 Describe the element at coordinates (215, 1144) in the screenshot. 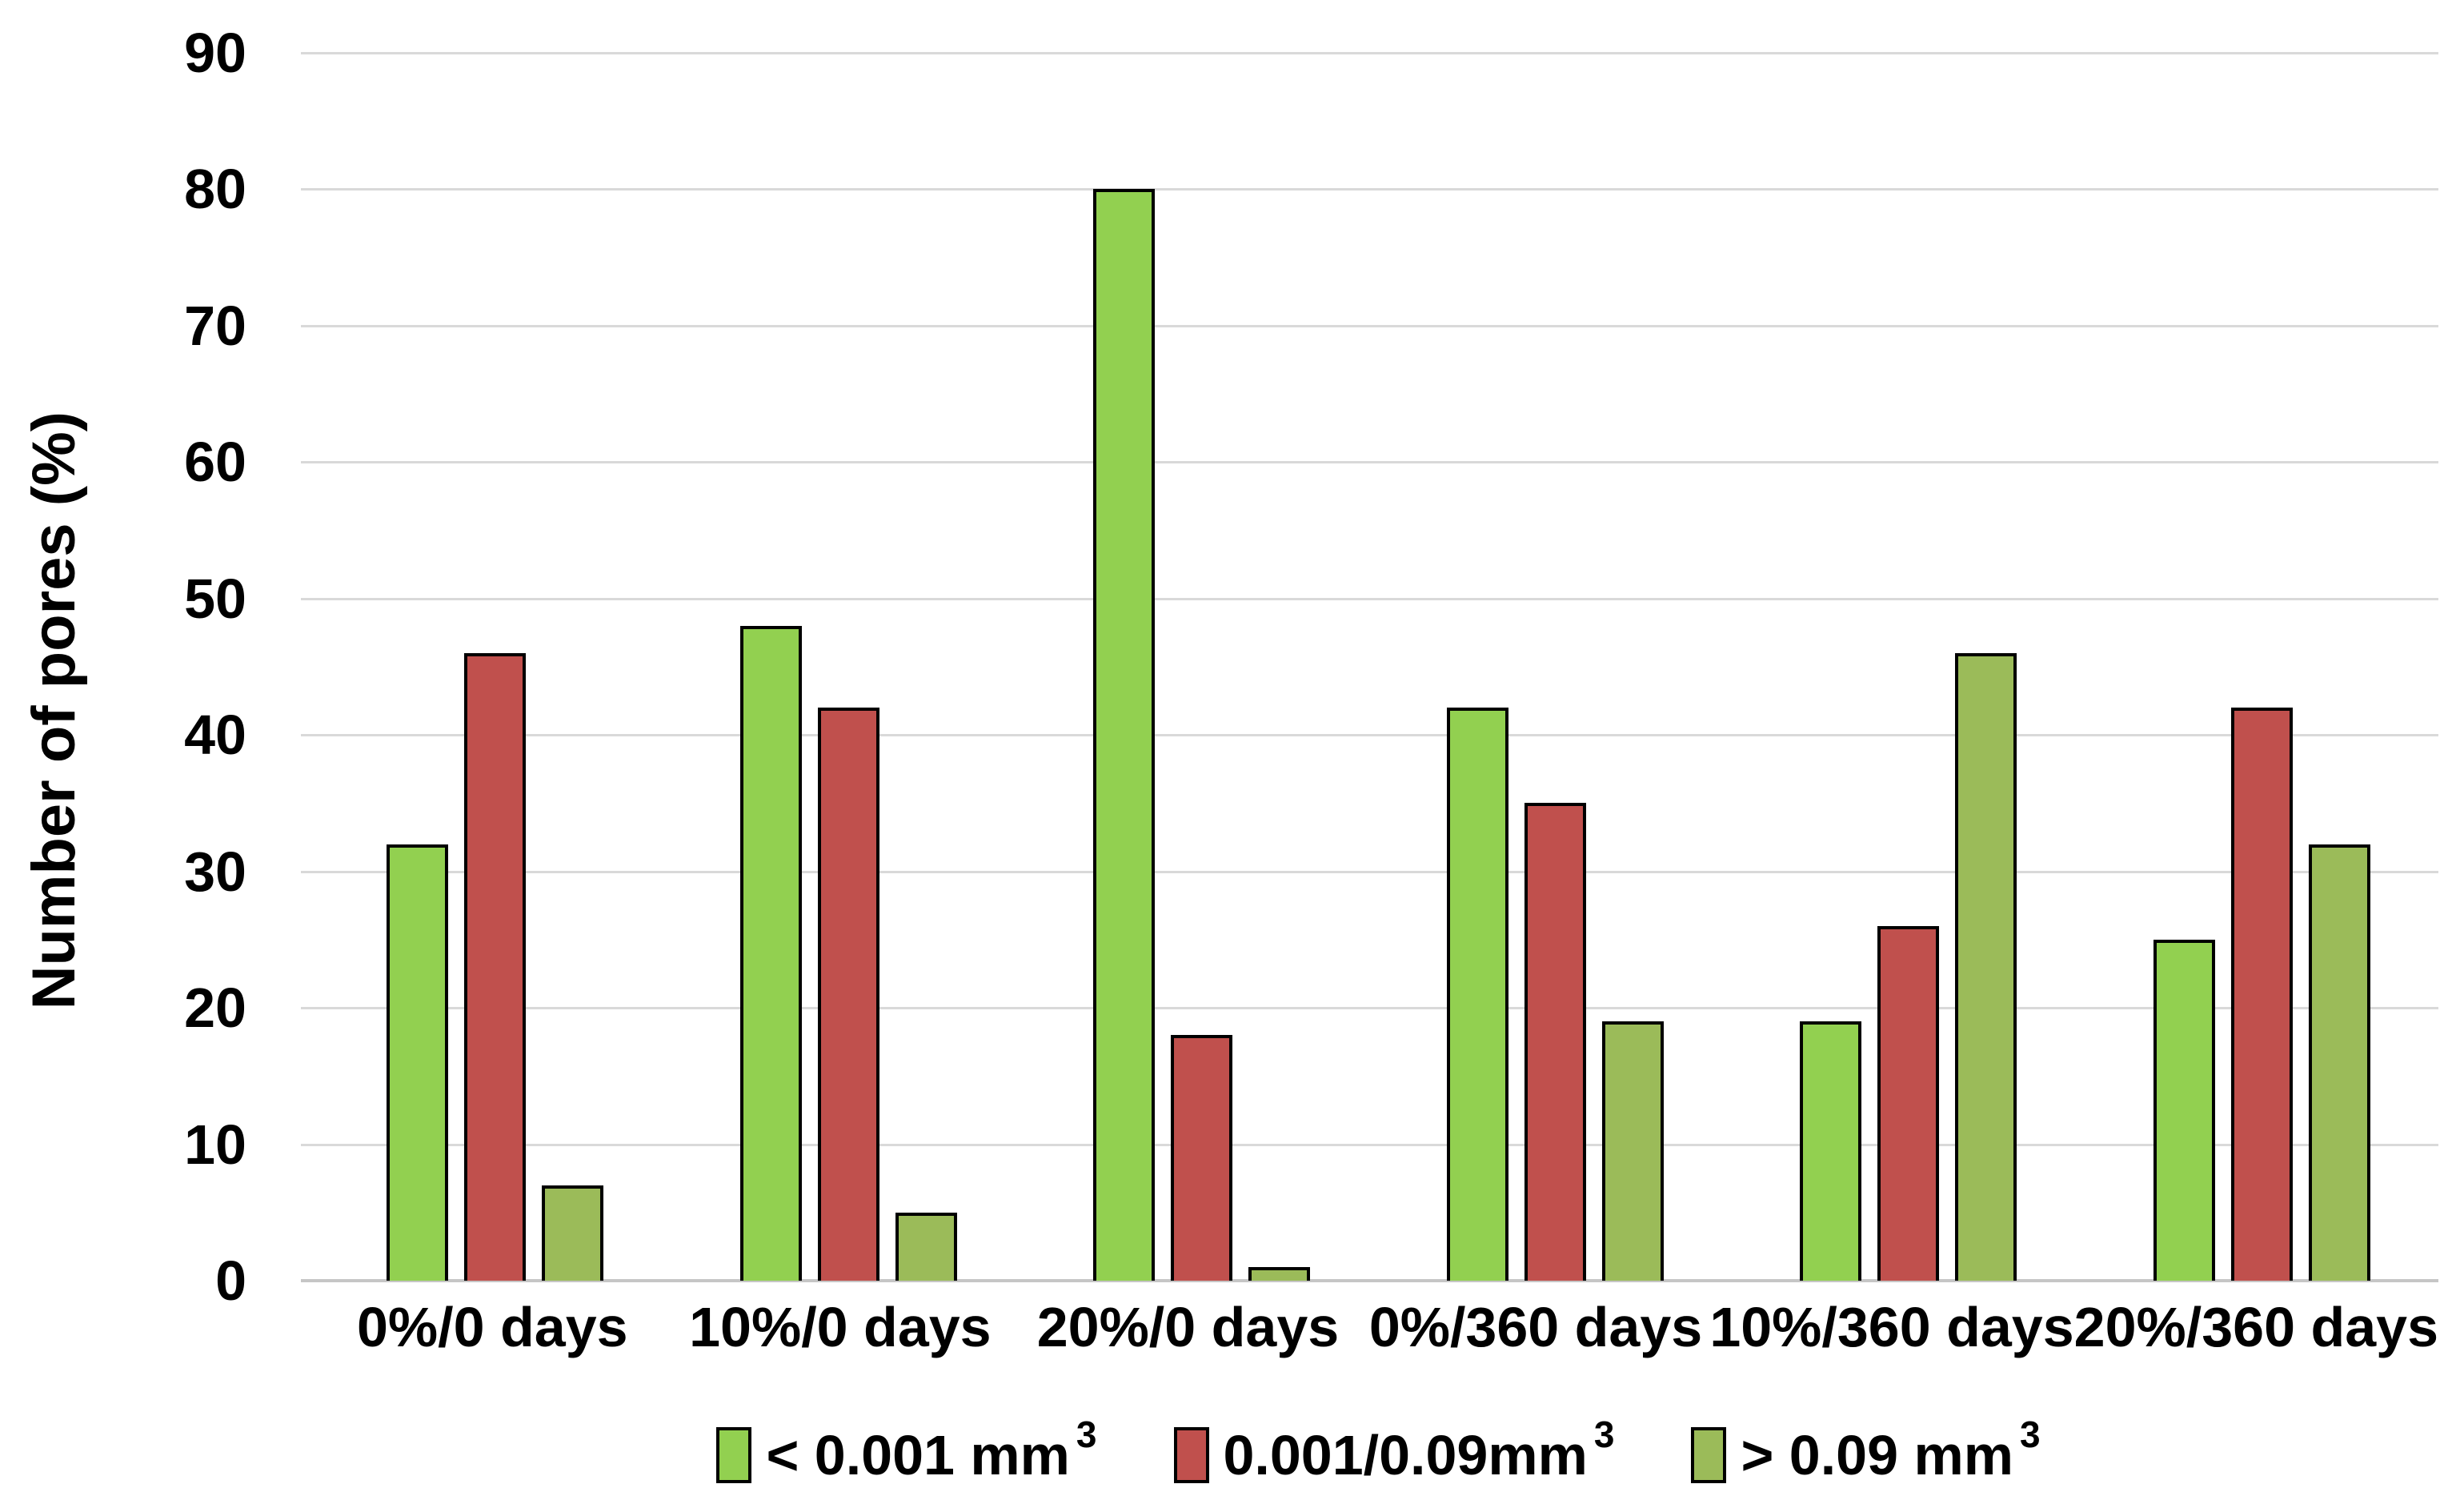

I see `y-tick-label-10: 10` at that location.